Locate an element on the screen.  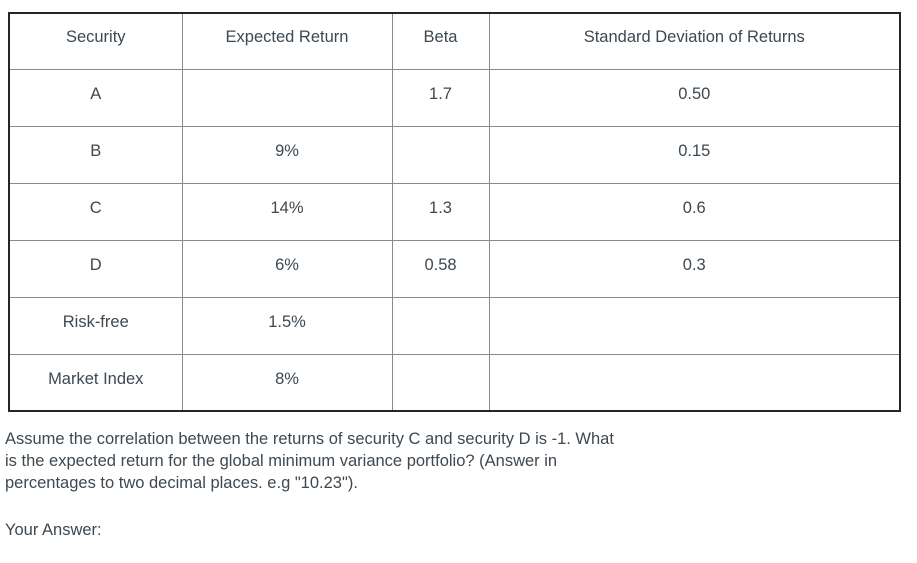
cell-beta: 1.3 is located at coordinates (440, 211).